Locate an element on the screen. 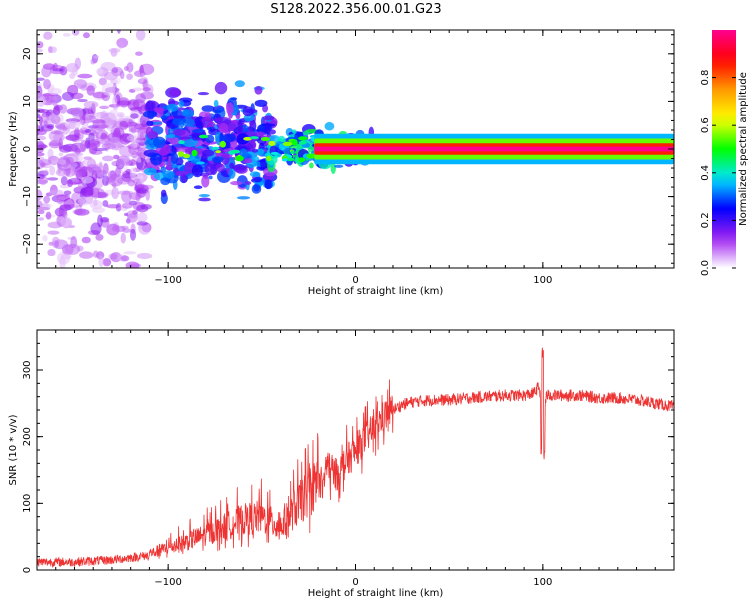 The width and height of the screenshot is (750, 604). colorbar-tick-label: 0.0 is located at coordinates (705, 268).